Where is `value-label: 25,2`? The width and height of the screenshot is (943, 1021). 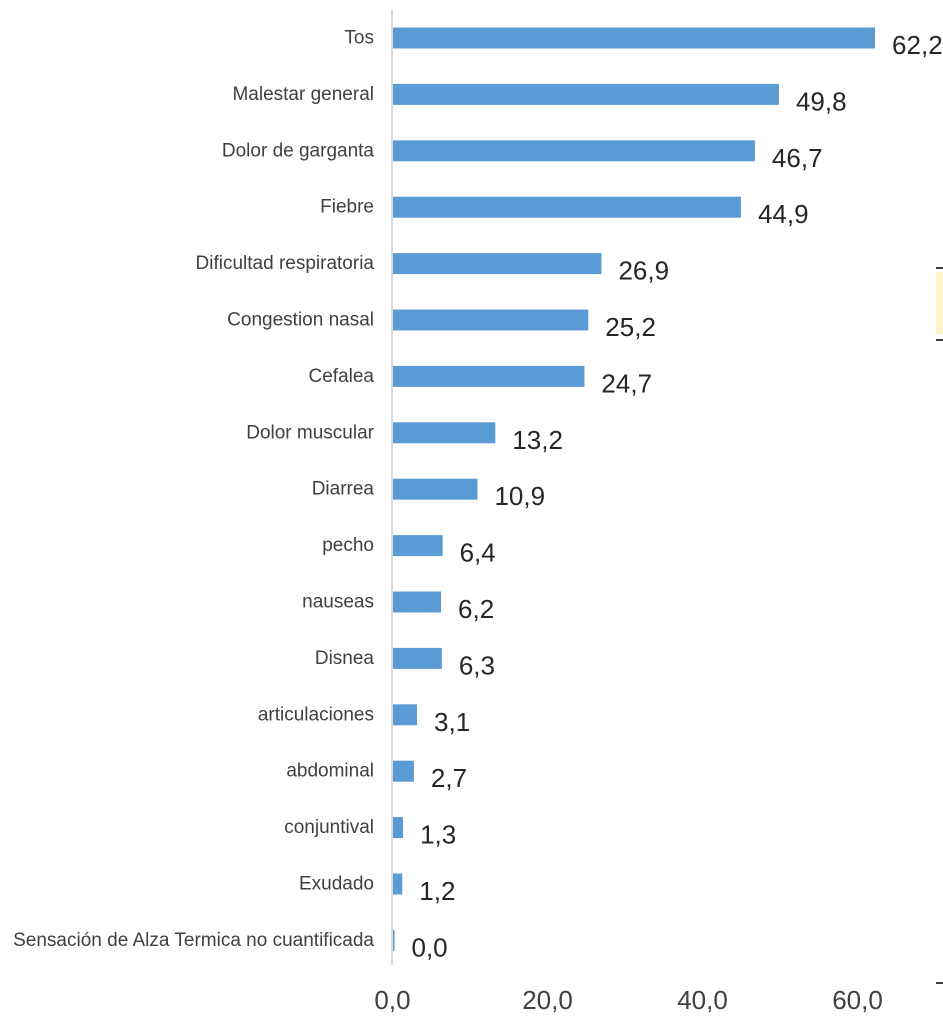 value-label: 25,2 is located at coordinates (630, 327).